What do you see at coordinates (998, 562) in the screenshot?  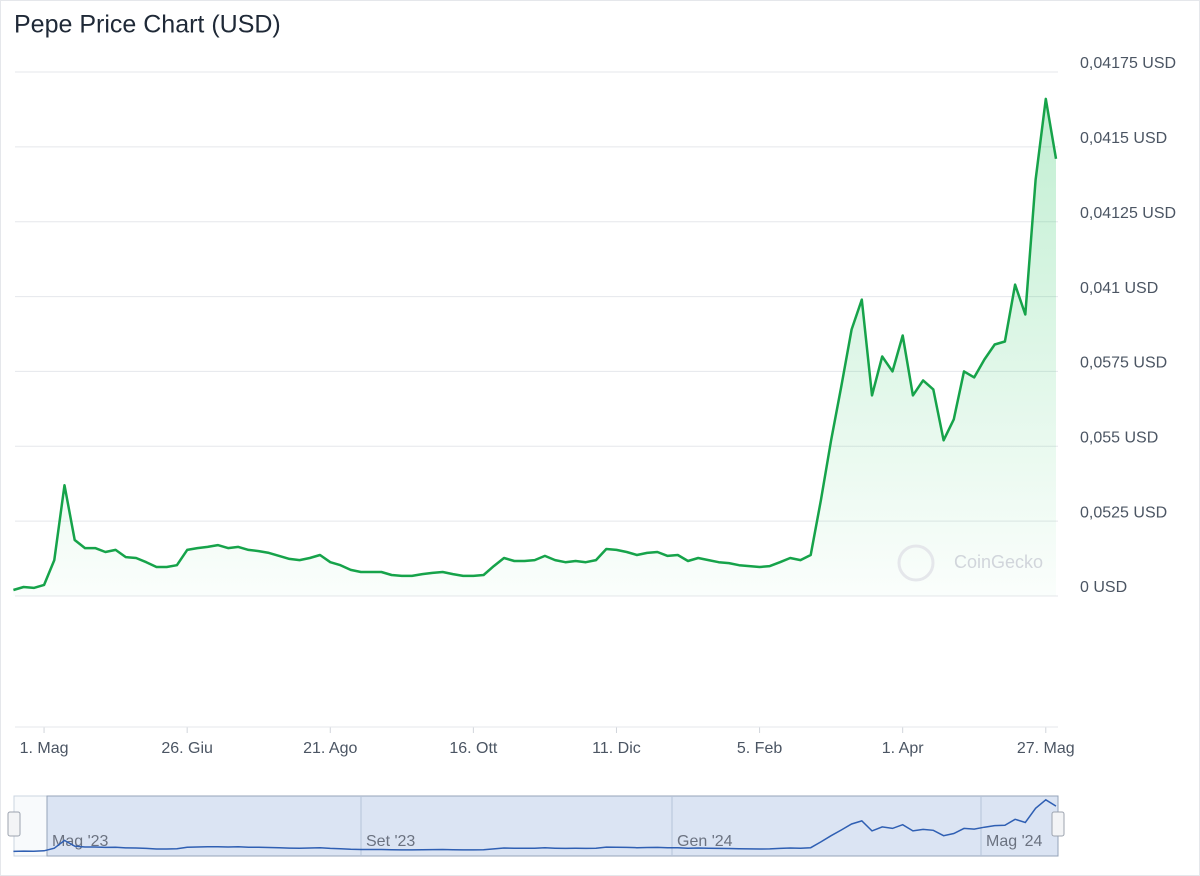 I see `watermark: CoinGecko` at bounding box center [998, 562].